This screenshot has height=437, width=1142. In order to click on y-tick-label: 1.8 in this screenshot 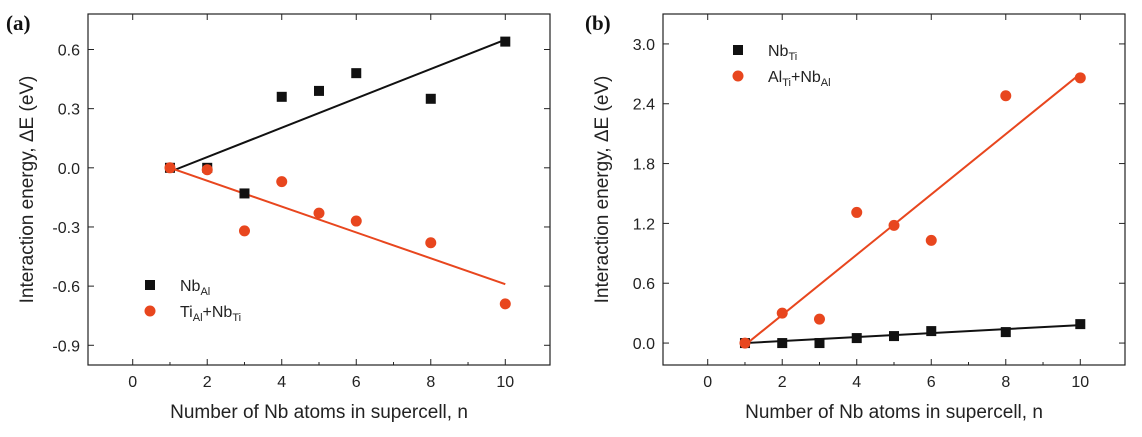, I will do `click(644, 165)`.